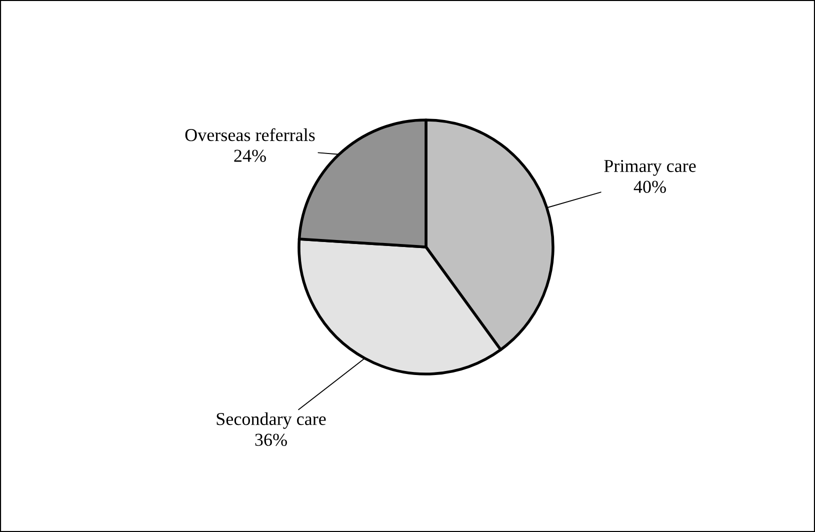 Image resolution: width=815 pixels, height=532 pixels. Describe the element at coordinates (271, 440) in the screenshot. I see `data-label: 36%` at that location.